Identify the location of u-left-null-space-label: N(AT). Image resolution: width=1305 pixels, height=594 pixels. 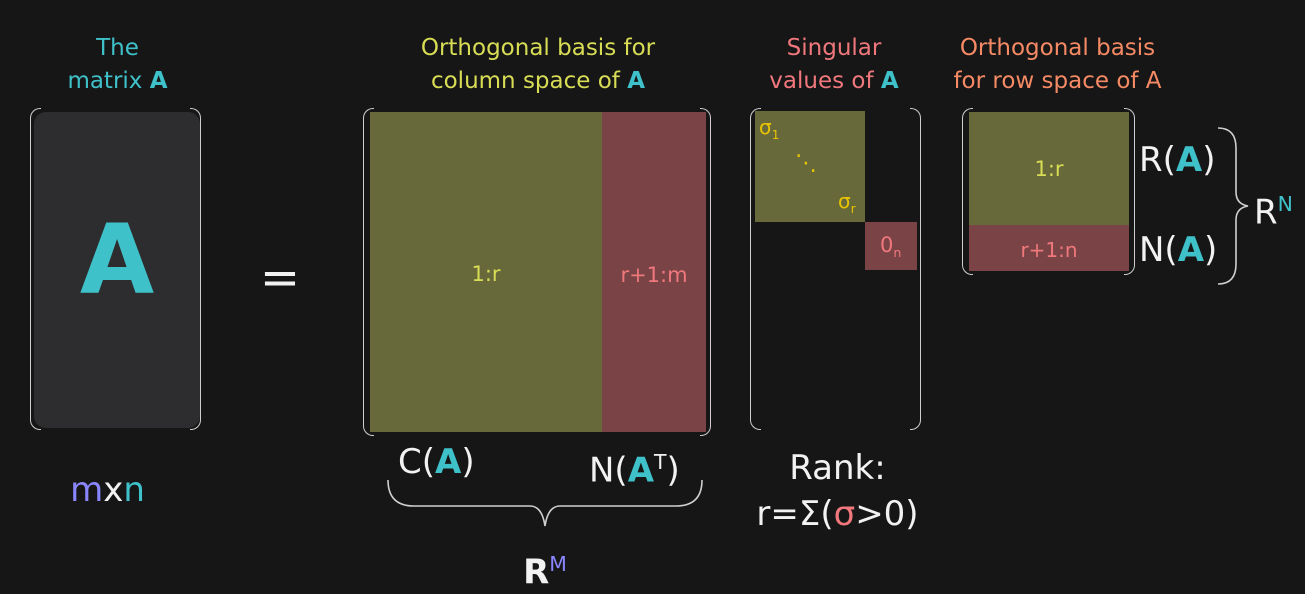
(634, 470).